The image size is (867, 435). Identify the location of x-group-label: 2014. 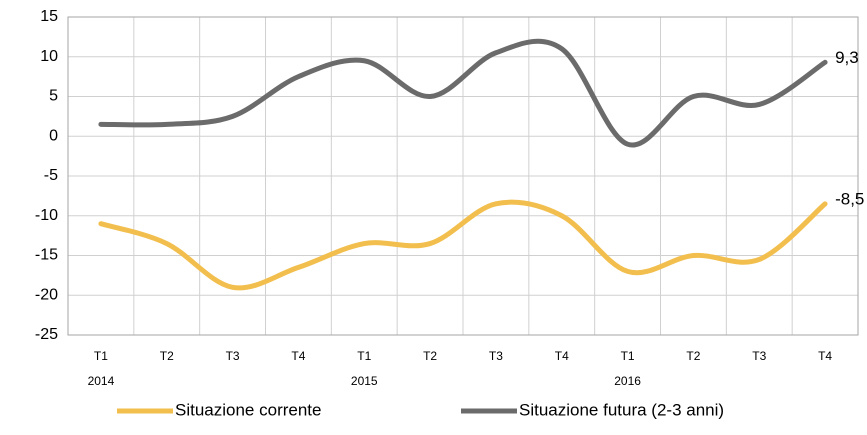
(101, 381).